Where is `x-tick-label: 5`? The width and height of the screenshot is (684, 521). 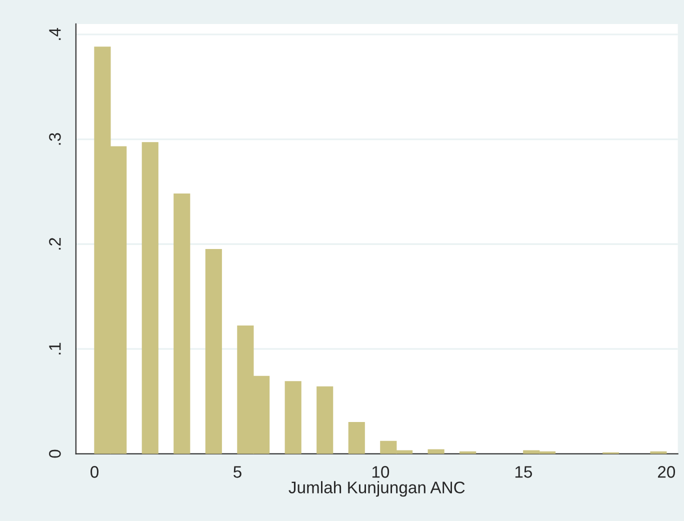
x-tick-label: 5 is located at coordinates (238, 472).